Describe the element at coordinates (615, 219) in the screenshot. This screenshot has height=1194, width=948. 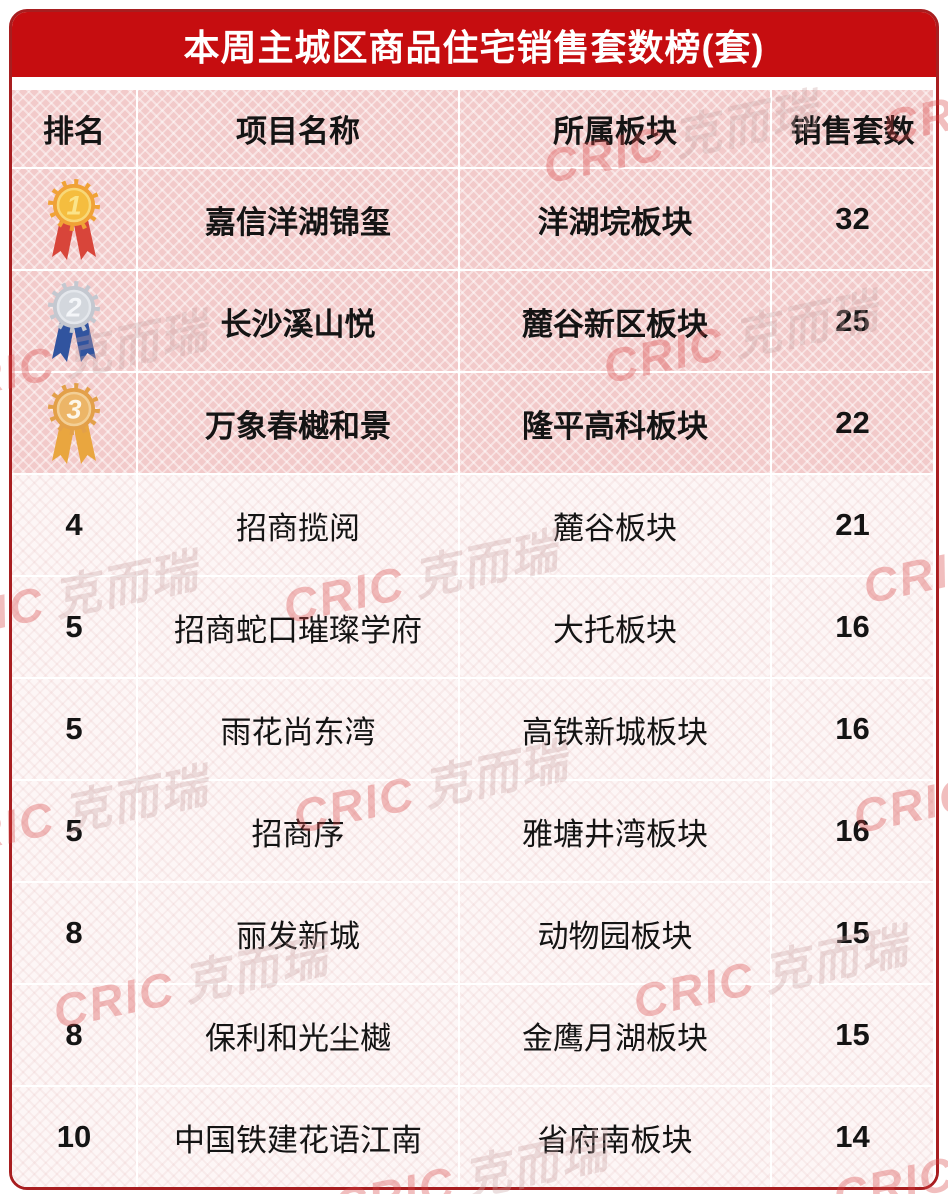
I see `district-block-cell: 洋湖垸板块` at that location.